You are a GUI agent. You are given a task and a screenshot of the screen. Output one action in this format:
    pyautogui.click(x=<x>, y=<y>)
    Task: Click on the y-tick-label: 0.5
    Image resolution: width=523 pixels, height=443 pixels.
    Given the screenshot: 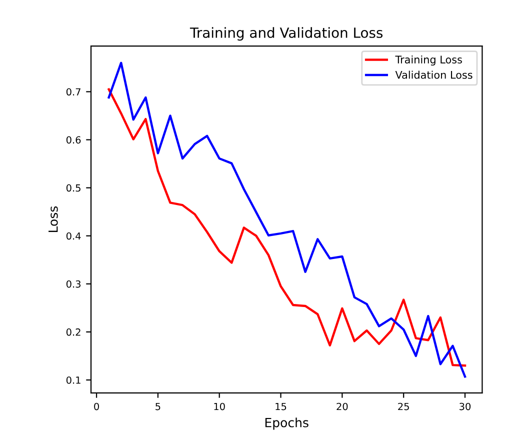 What is the action you would take?
    pyautogui.click(x=73, y=188)
    